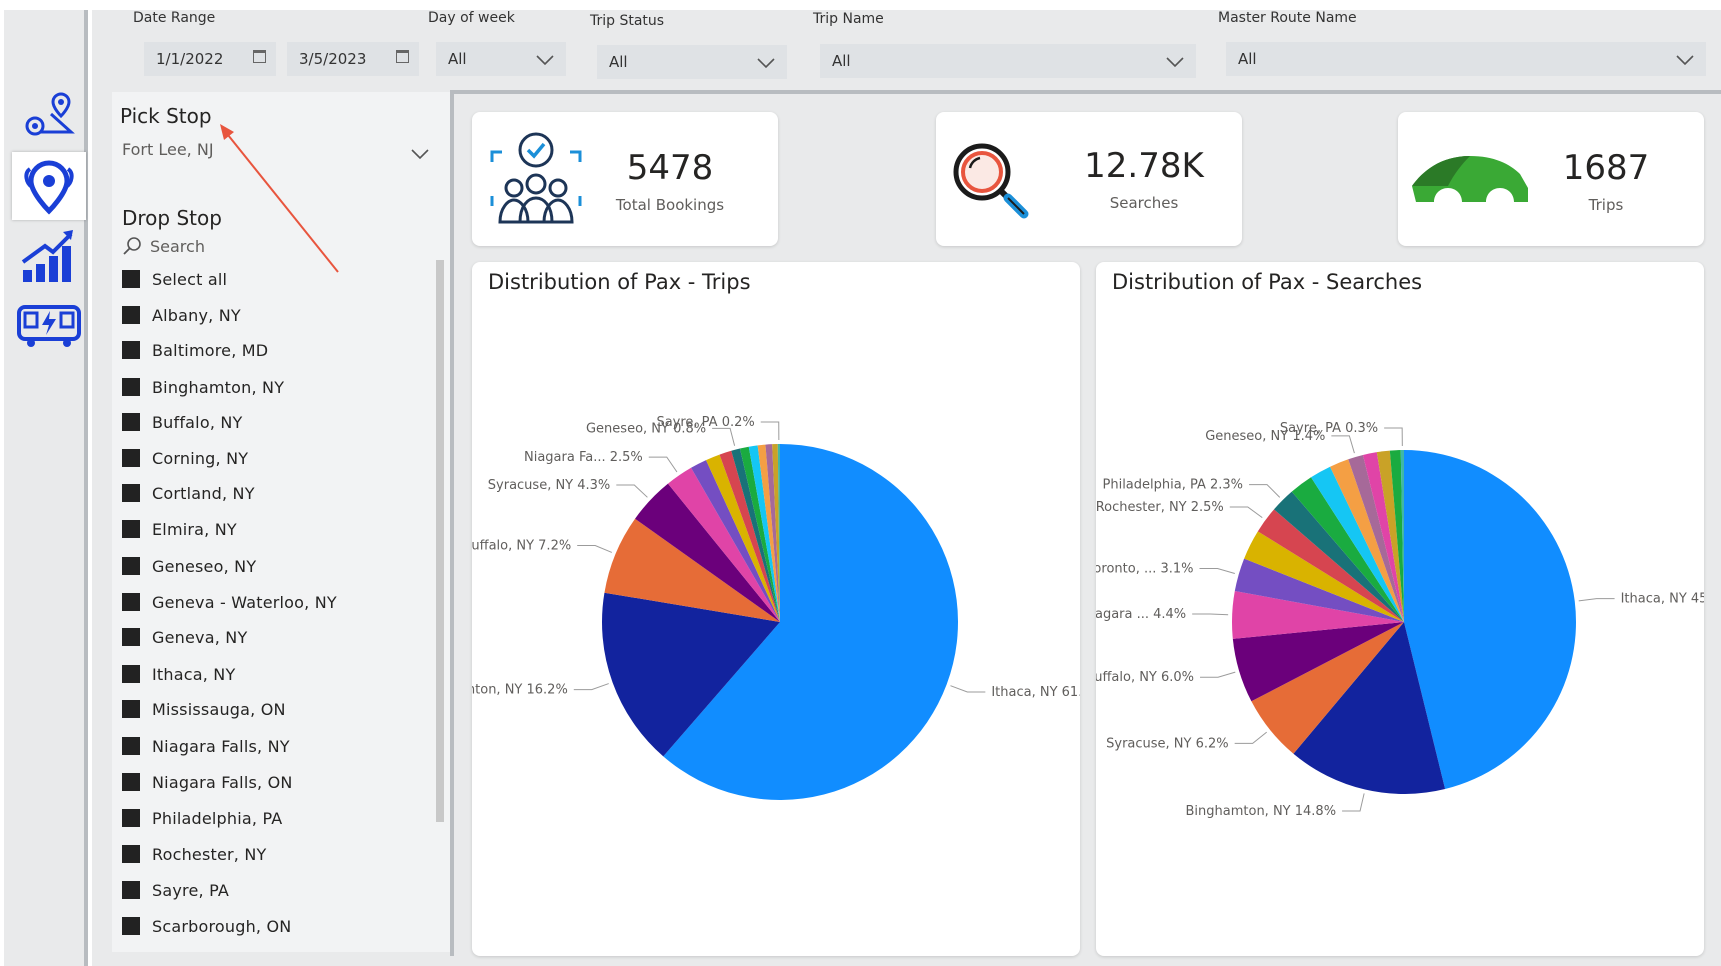 Image resolution: width=1721 pixels, height=966 pixels. Describe the element at coordinates (184, 637) in the screenshot. I see `list-item: Geneva, NY` at that location.